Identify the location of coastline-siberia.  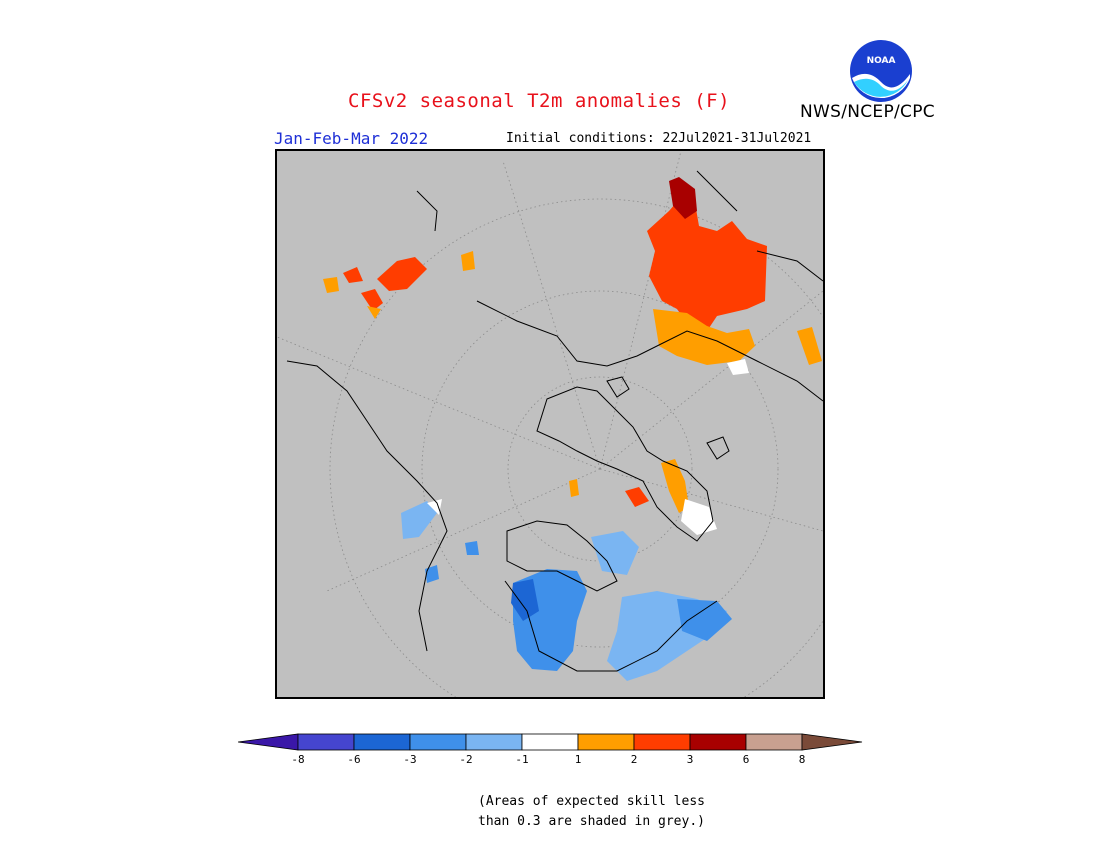
(649, 351).